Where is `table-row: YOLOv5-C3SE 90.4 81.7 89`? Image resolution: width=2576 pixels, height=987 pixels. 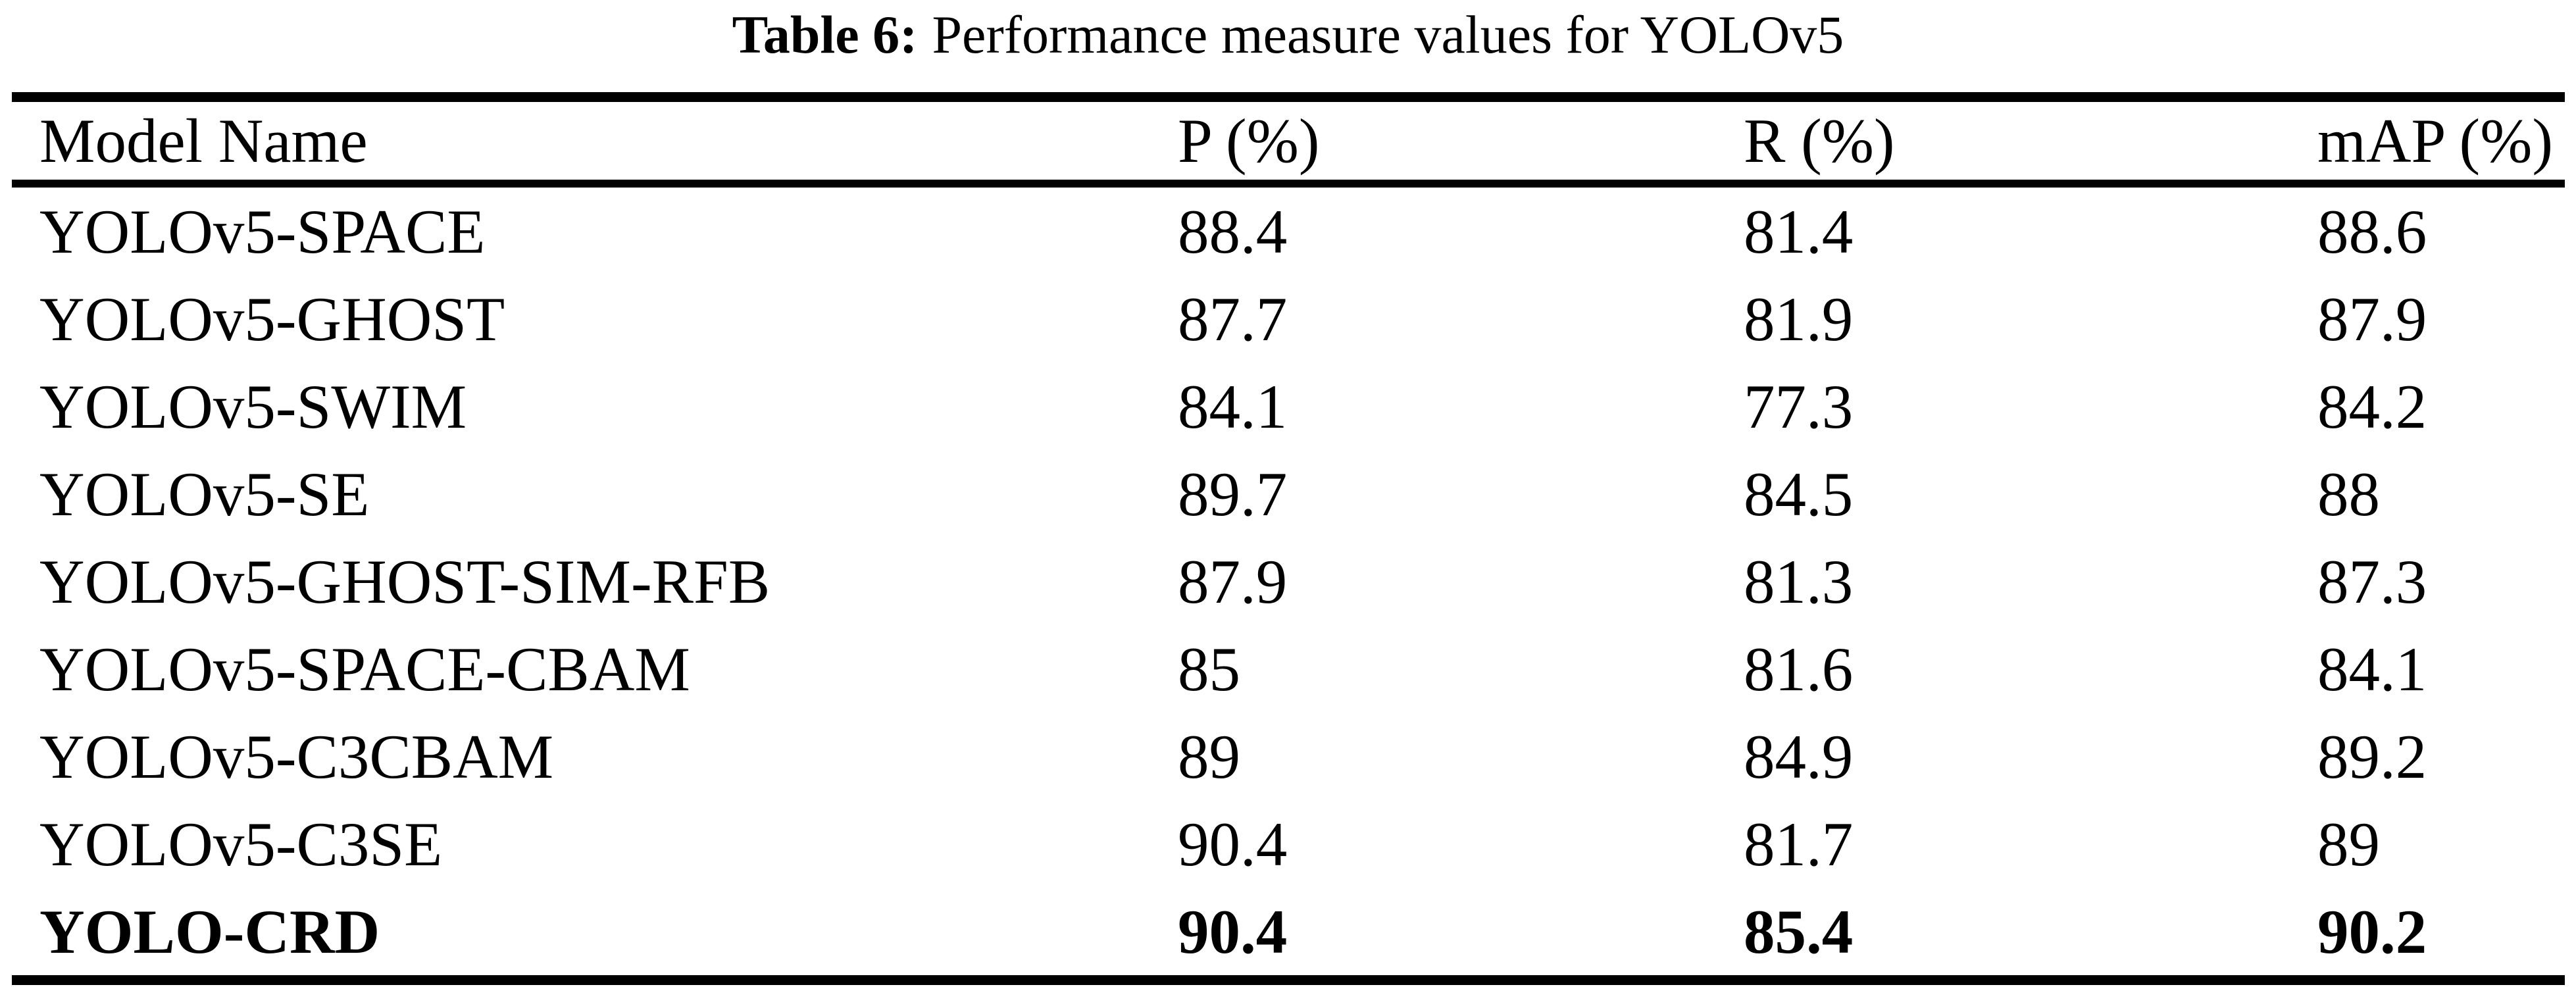 table-row: YOLOv5-C3SE 90.4 81.7 89 is located at coordinates (1288, 844).